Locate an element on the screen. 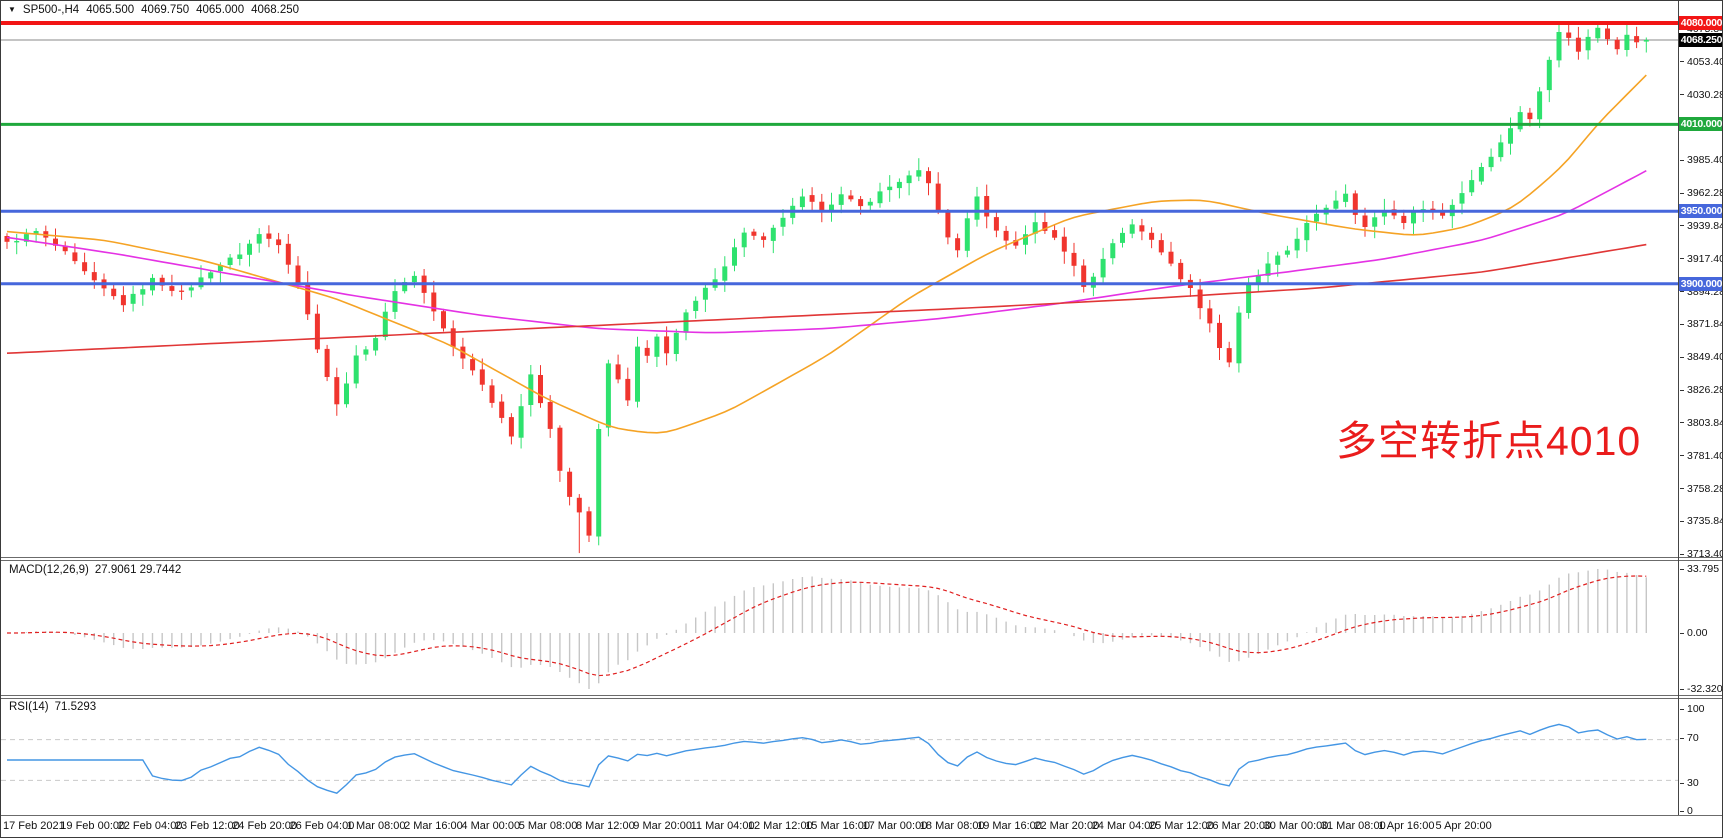  date-label: 12 Mar 12:00 is located at coordinates (780, 826).